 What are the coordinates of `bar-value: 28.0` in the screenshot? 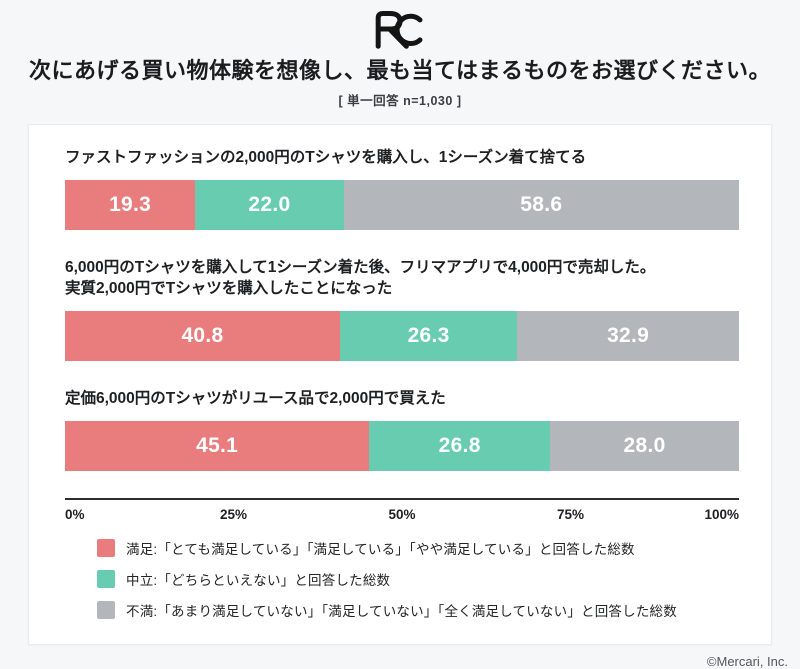 It's located at (644, 445).